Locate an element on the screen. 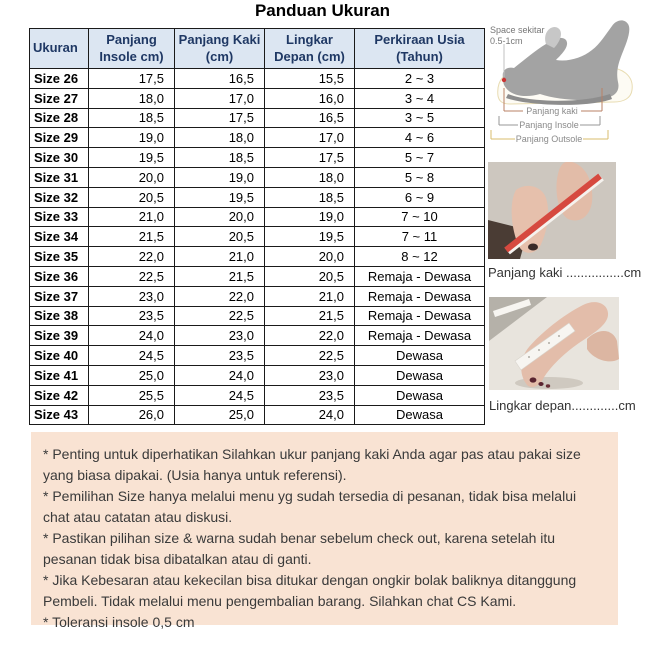 The width and height of the screenshot is (645, 645). cell-insole: 20,5 is located at coordinates (131, 197).